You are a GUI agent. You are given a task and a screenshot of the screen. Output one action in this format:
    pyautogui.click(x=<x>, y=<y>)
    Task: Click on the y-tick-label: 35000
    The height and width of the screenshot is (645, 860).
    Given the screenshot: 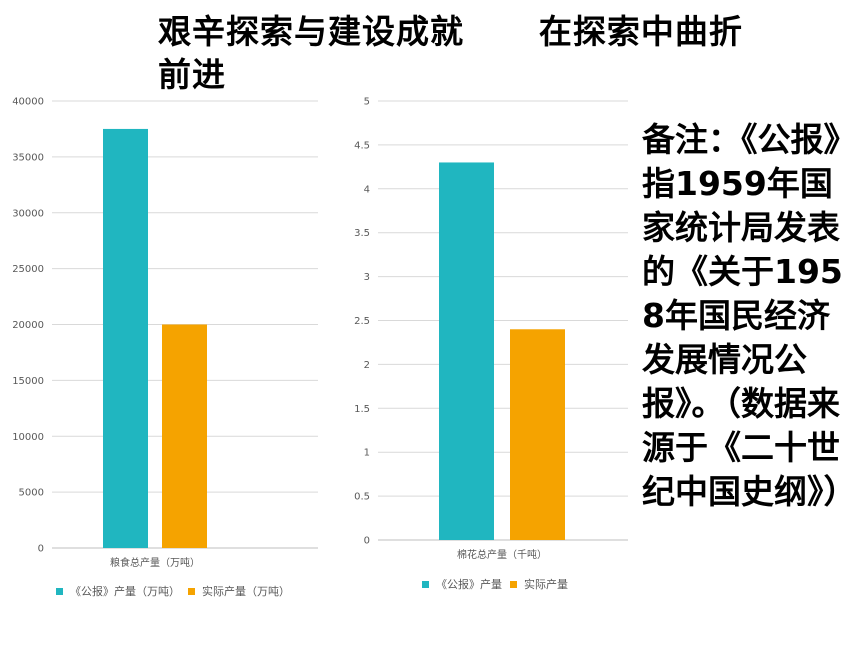 What is the action you would take?
    pyautogui.click(x=28, y=157)
    